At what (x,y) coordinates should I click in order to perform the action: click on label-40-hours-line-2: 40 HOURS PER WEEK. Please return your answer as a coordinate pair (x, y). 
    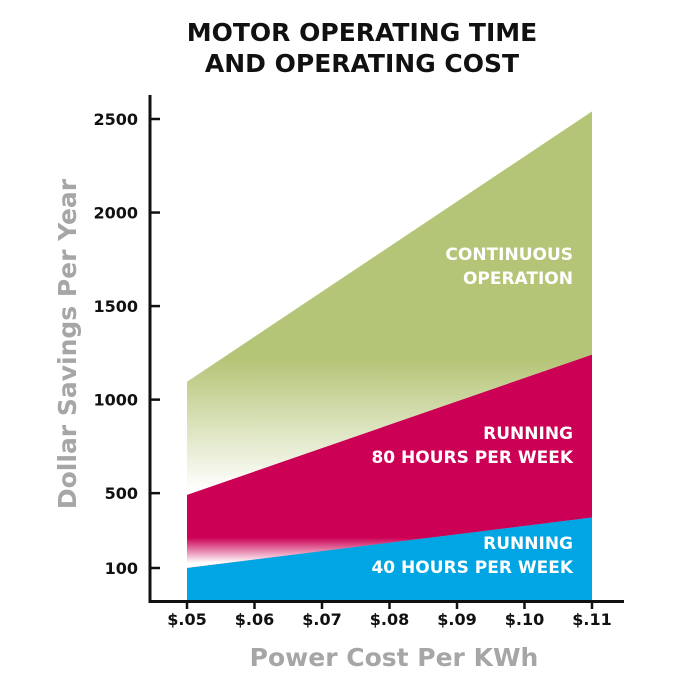
    Looking at the image, I should click on (472, 568).